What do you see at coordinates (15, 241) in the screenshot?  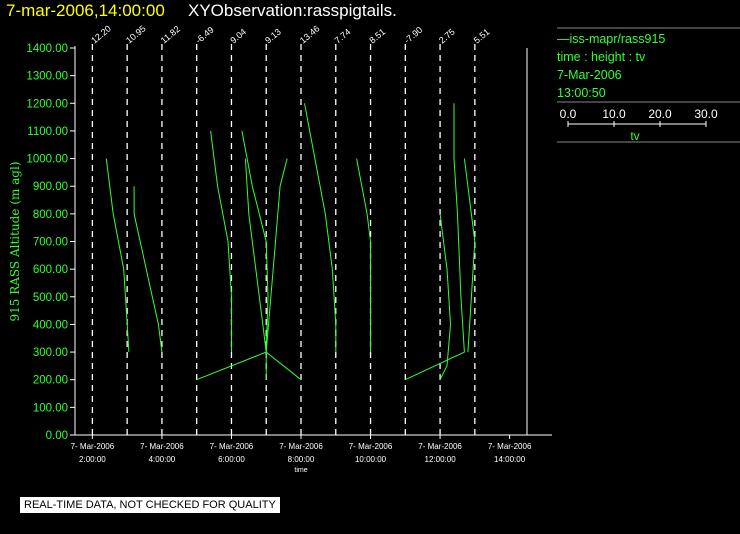 I see `y-axis-label: 915 RASS Altitude (m agl)` at bounding box center [15, 241].